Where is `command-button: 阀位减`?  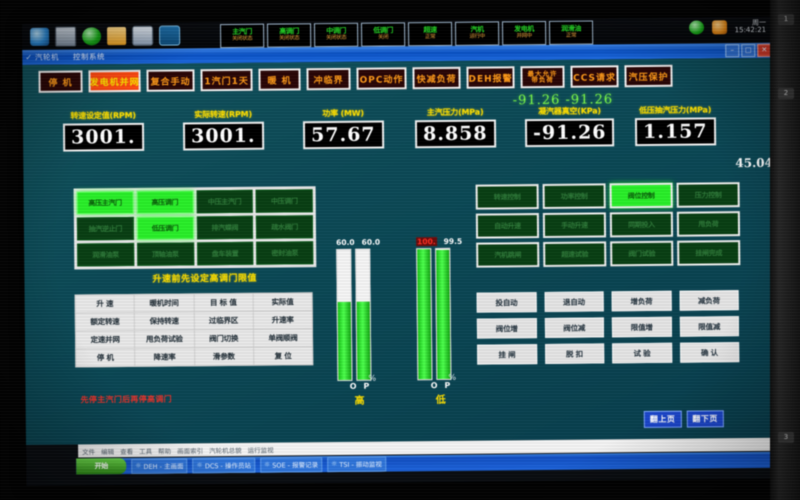
command-button: 阀位减 is located at coordinates (574, 327).